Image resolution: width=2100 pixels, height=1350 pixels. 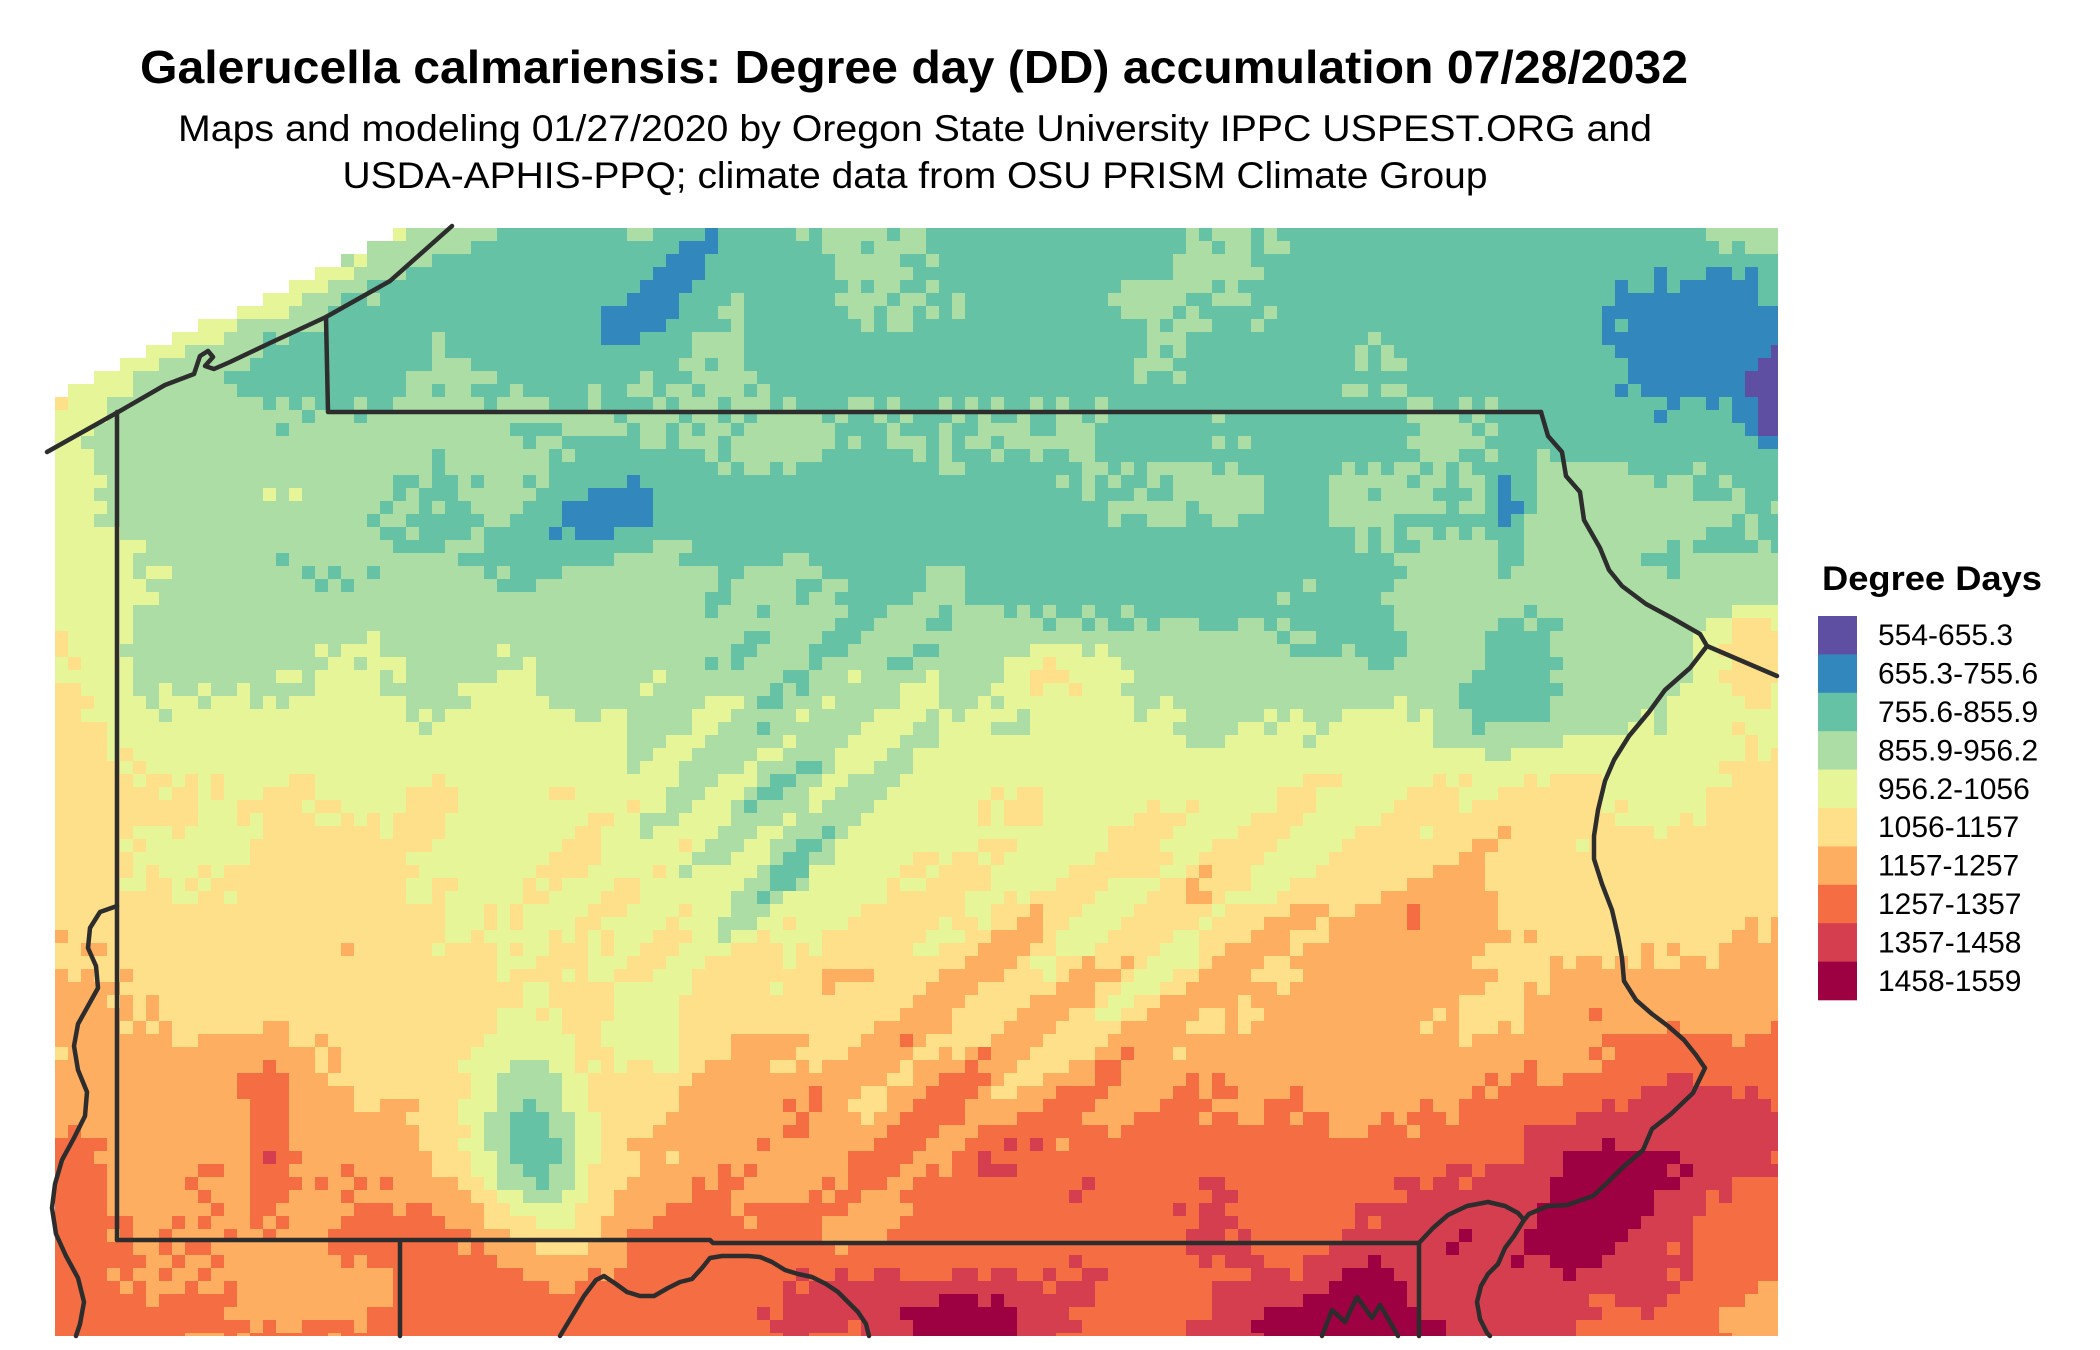 I want to click on svg-text: 554-655.3, so click(x=1945, y=635).